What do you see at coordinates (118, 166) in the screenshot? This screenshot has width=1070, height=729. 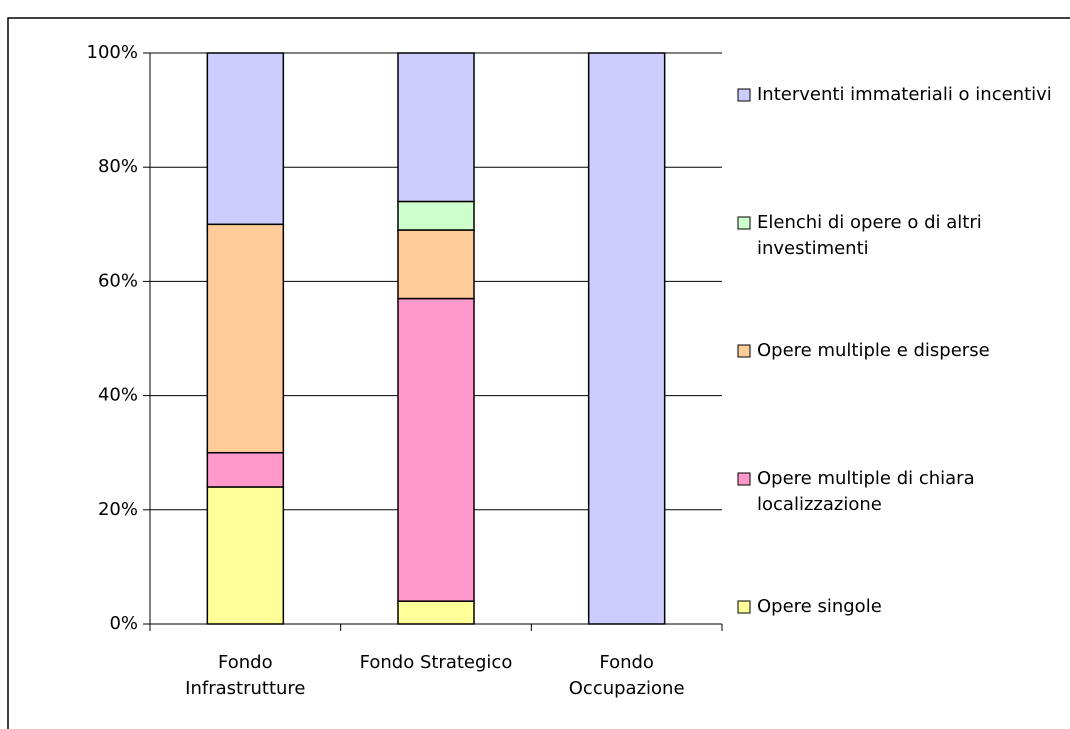 I see `y-tick-label: 80%` at bounding box center [118, 166].